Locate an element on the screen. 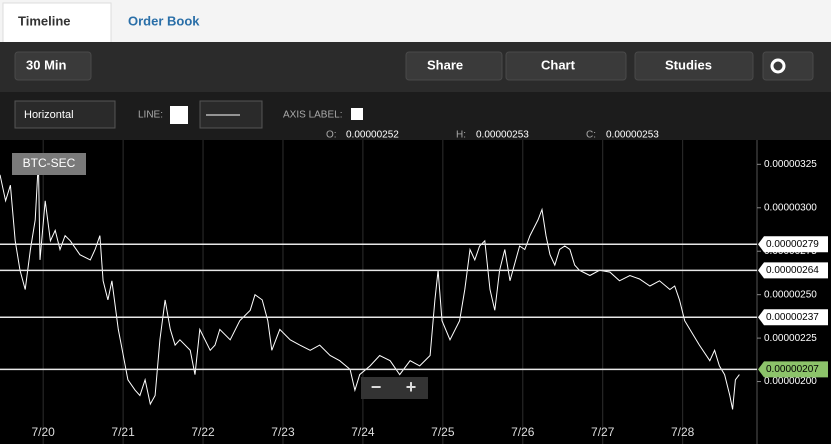 This screenshot has height=444, width=831. ohlc-value: 0.00000252 is located at coordinates (372, 135).